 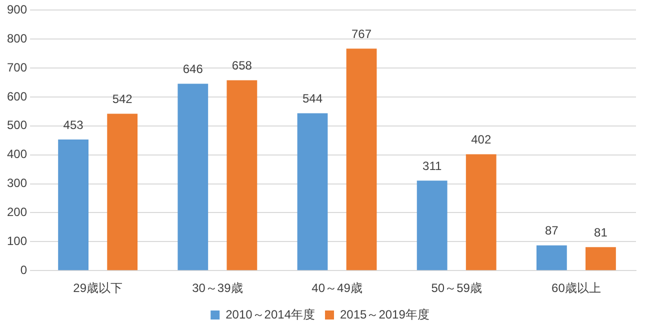 I want to click on data-label: 311, so click(x=432, y=165).